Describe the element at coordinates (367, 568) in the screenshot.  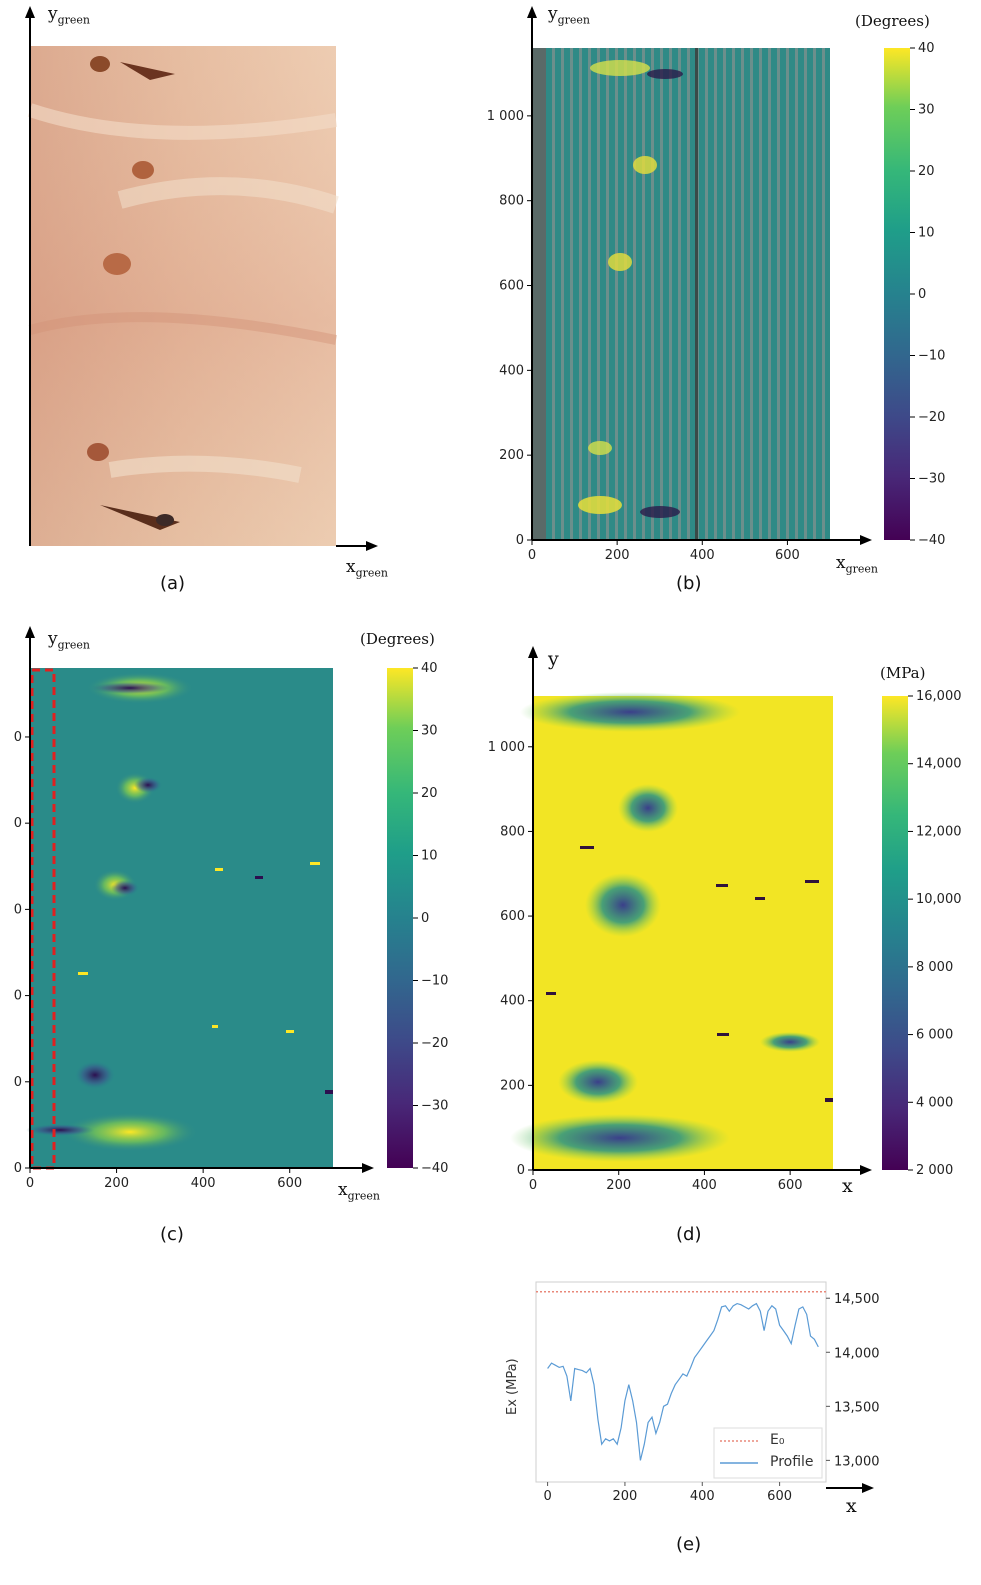
I see `panel-a-x-label: xgreen` at that location.